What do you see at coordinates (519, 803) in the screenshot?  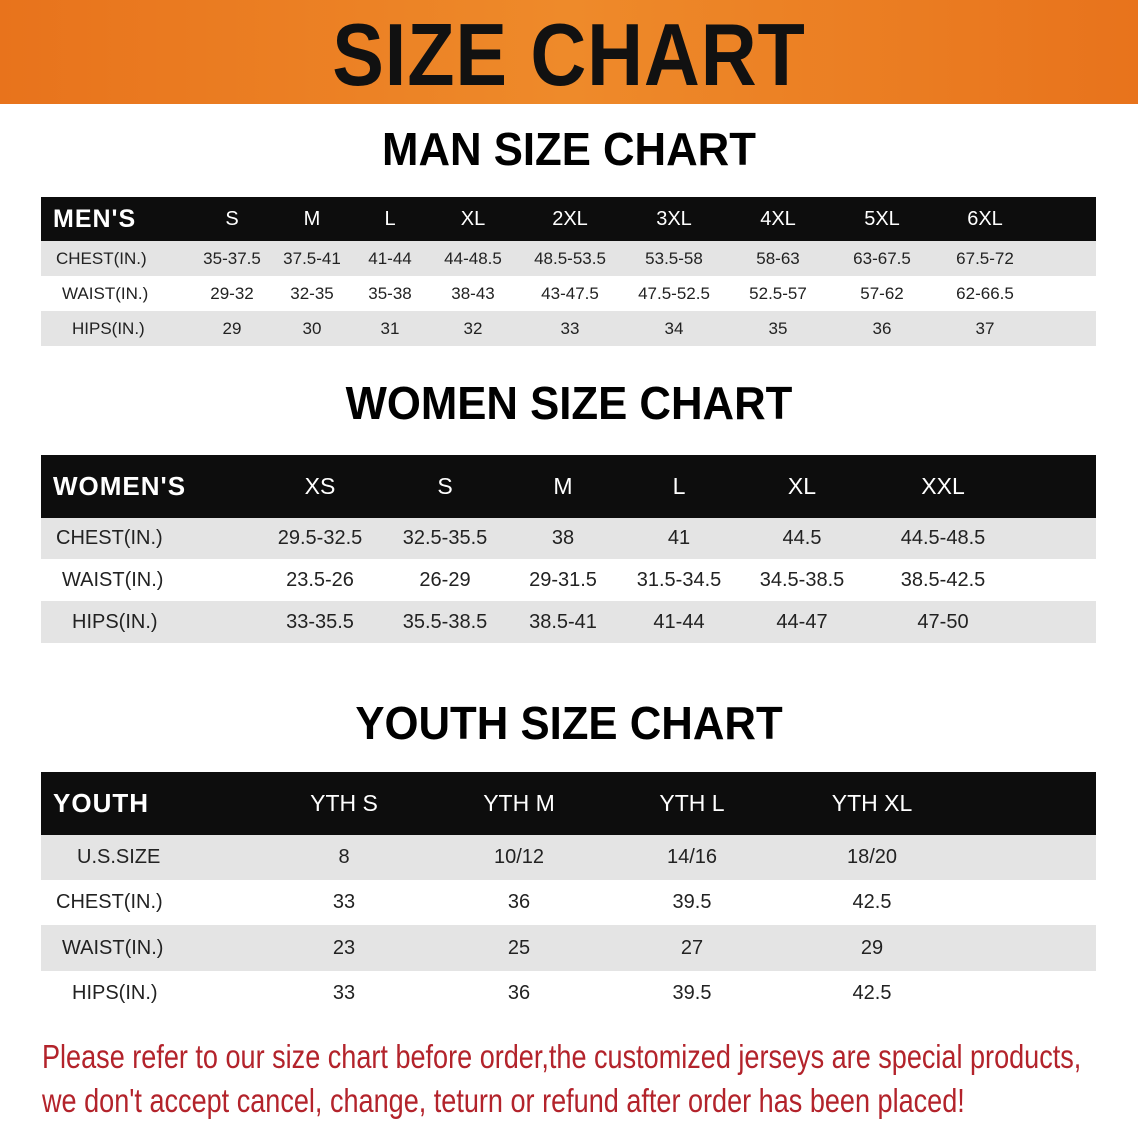 I see `size-header-cell: YTH M` at bounding box center [519, 803].